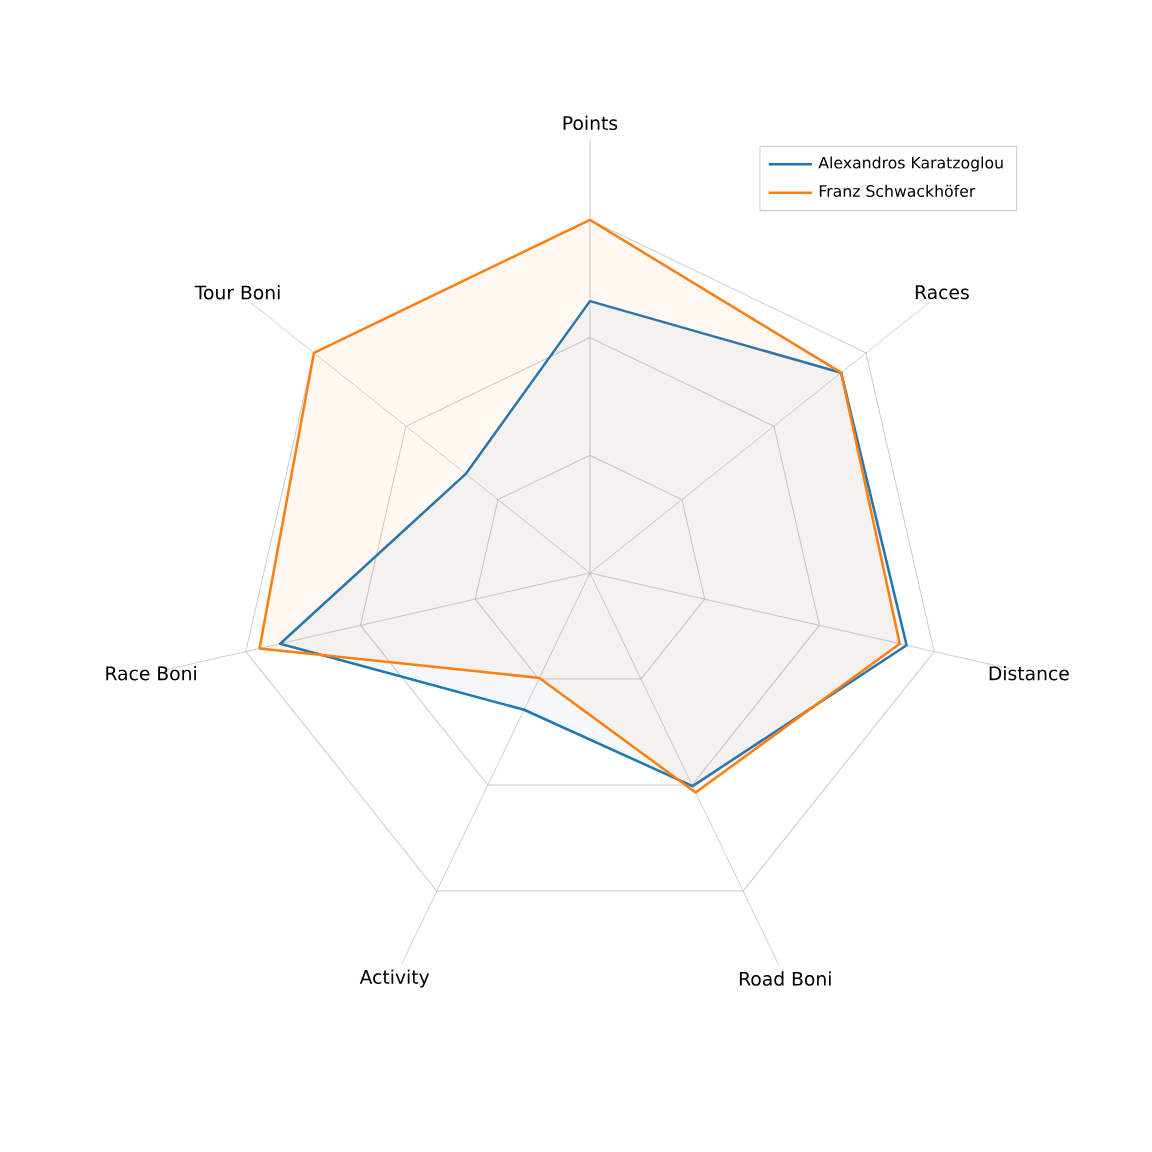  I want to click on spoke-label: Race Boni, so click(151, 673).